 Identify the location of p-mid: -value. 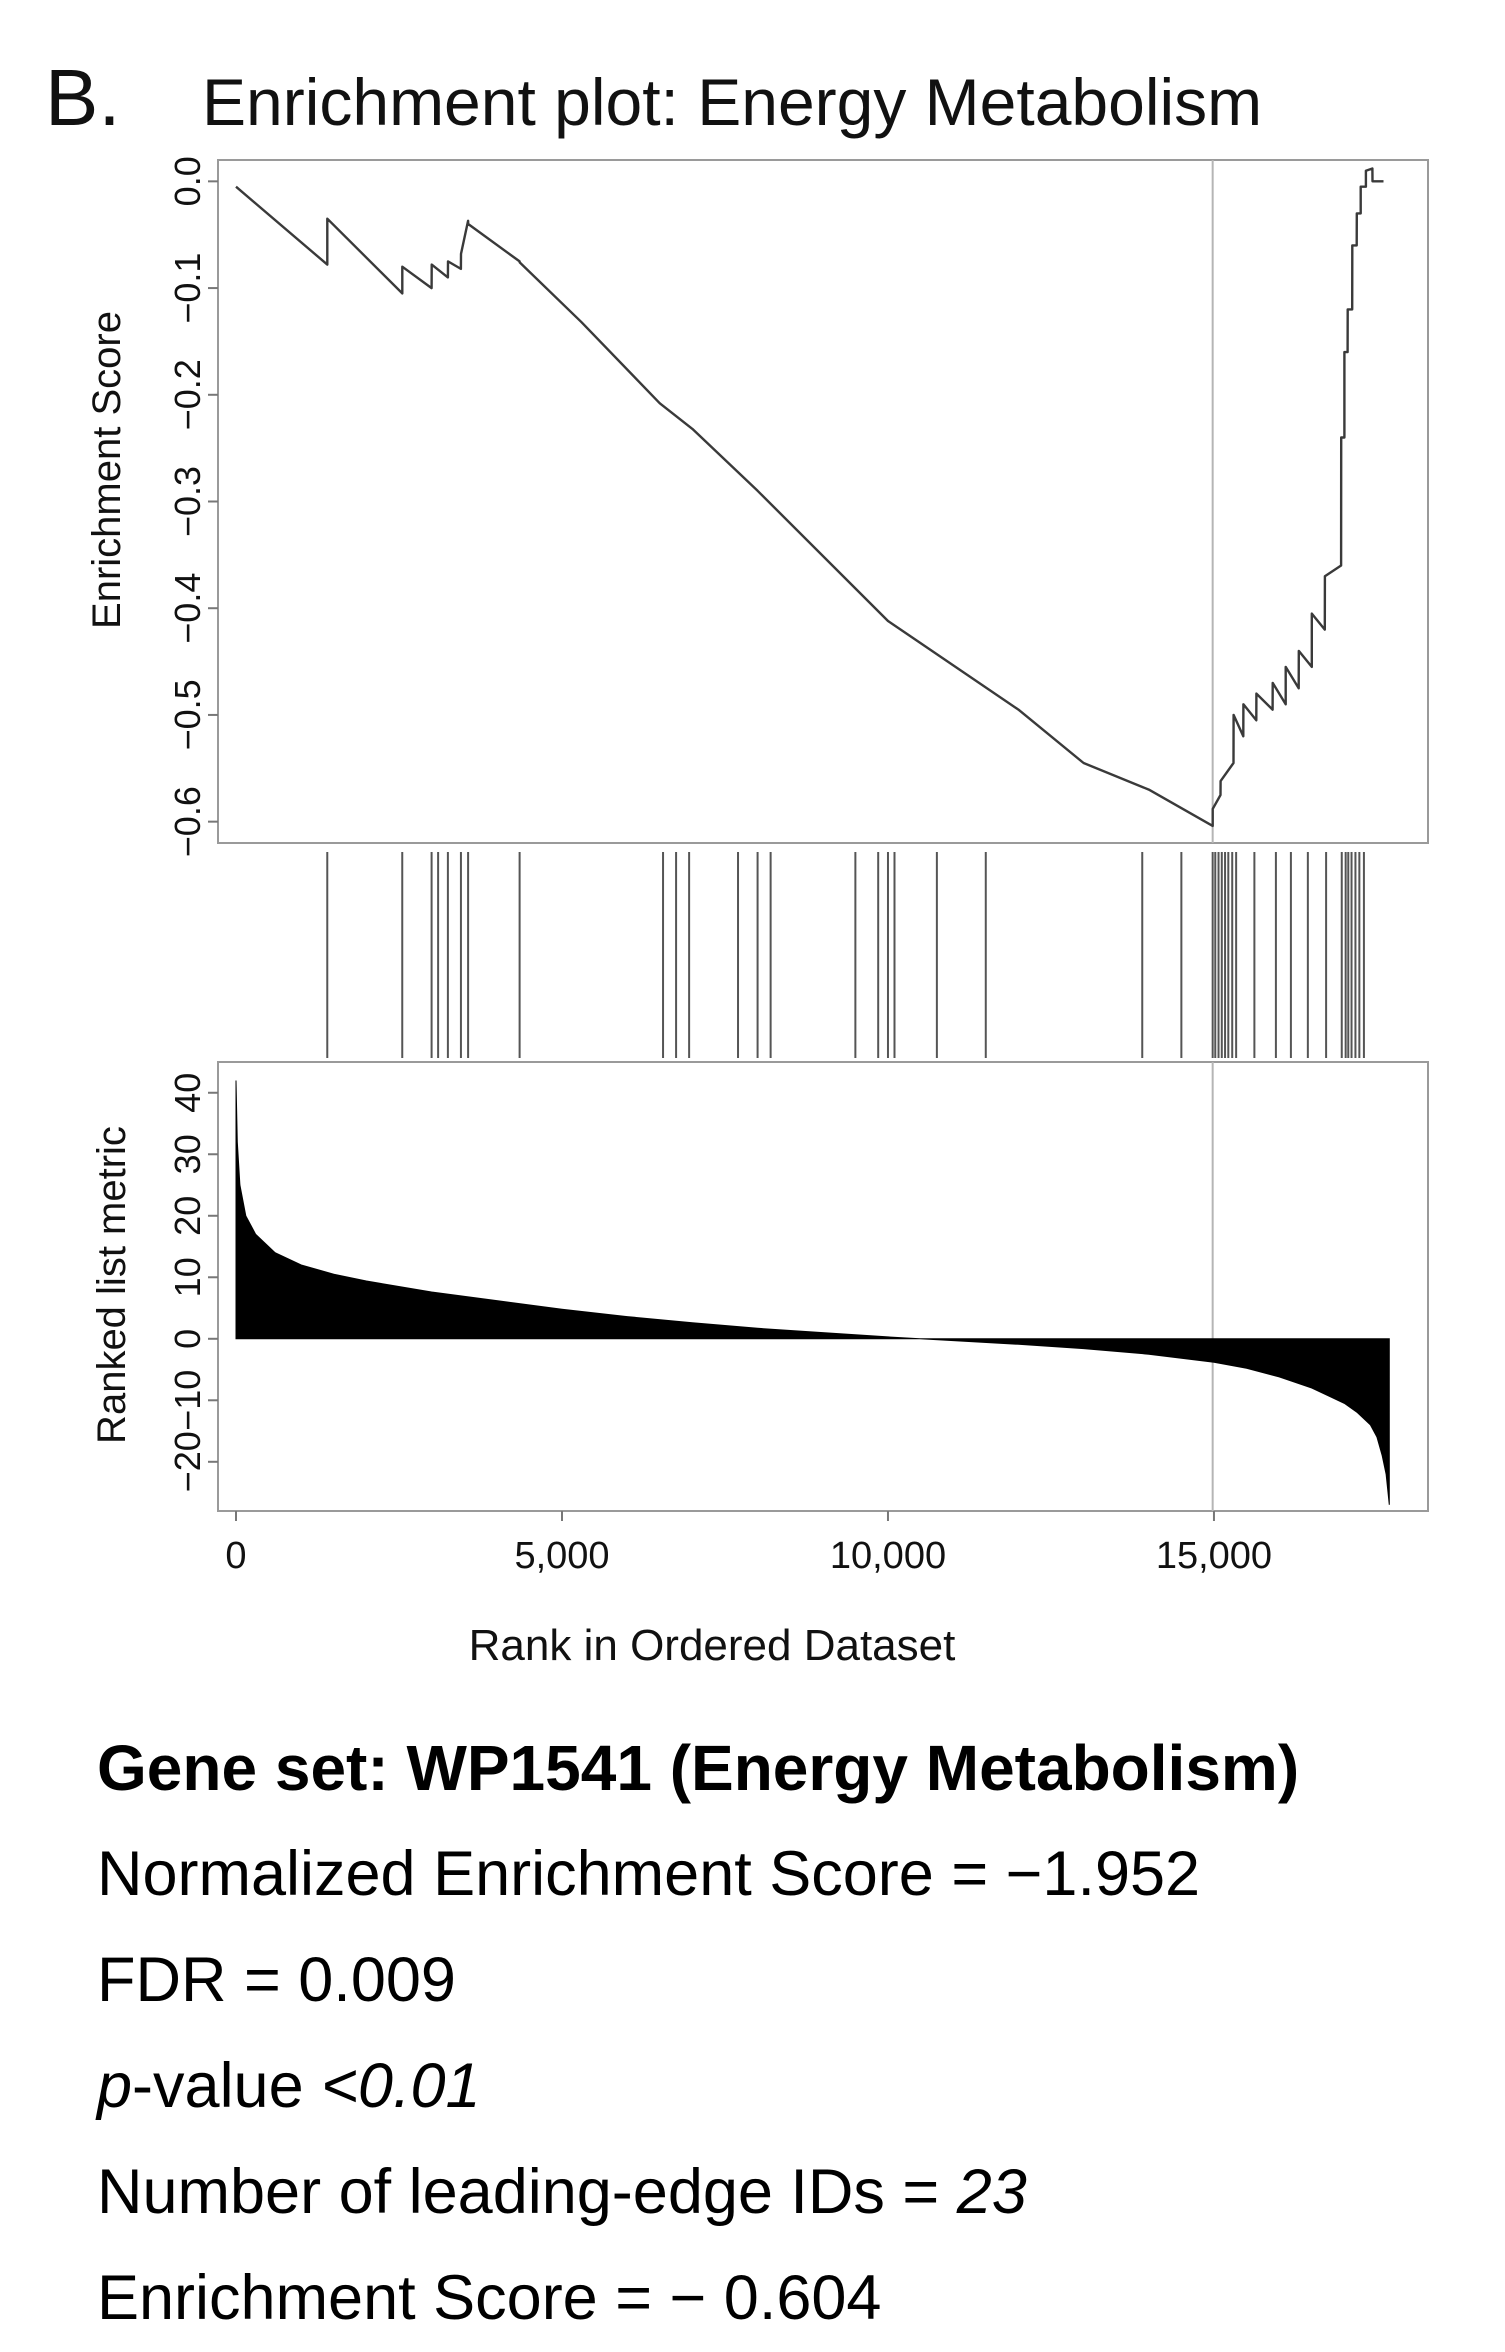
(227, 2086).